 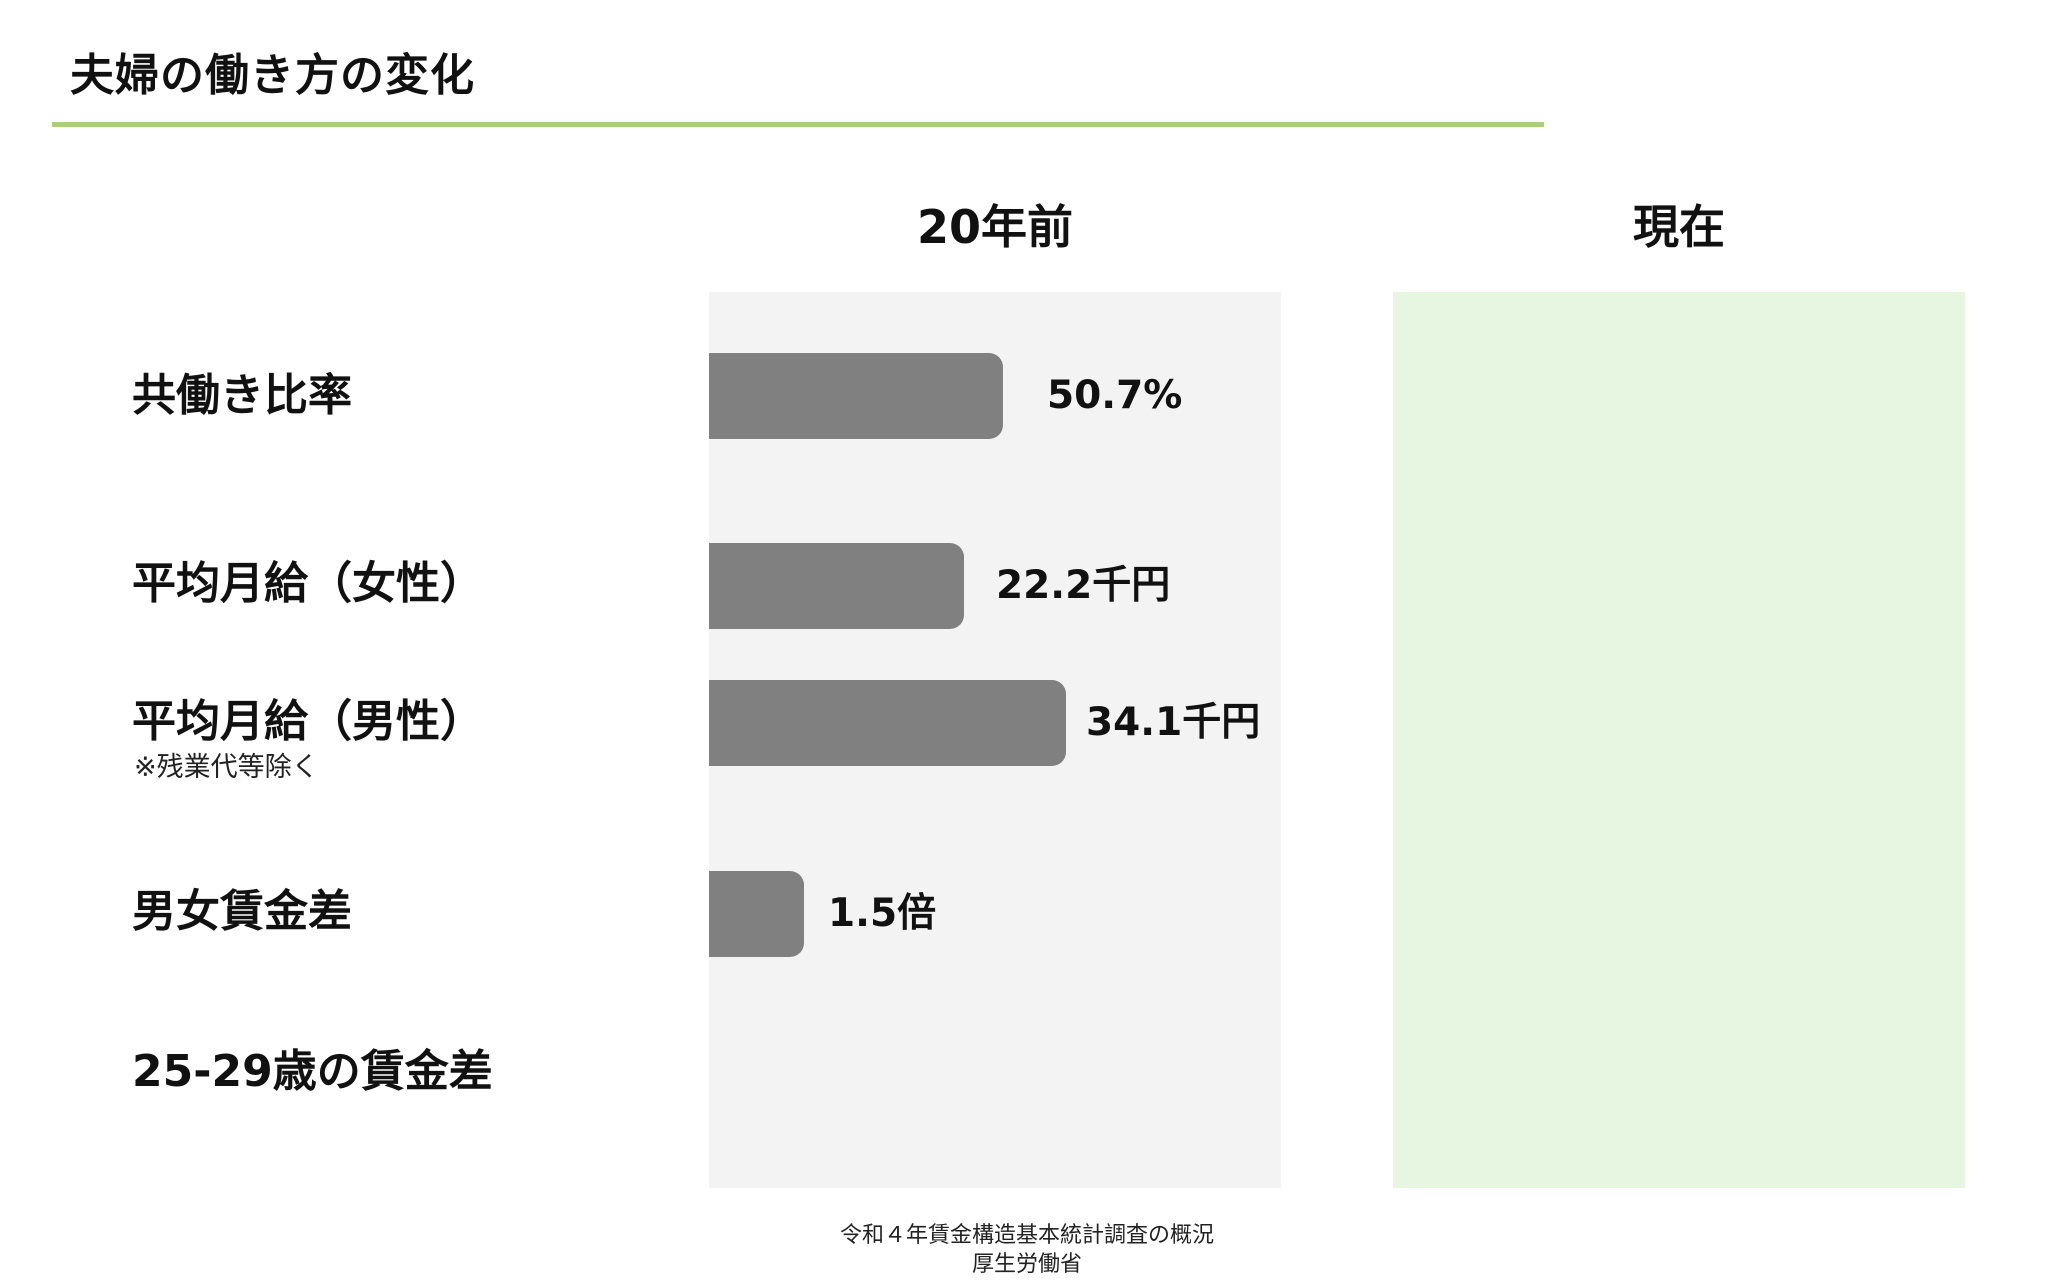 What do you see at coordinates (308, 583) in the screenshot?
I see `row-label-female-avg-salary: 平均月給（女性）` at bounding box center [308, 583].